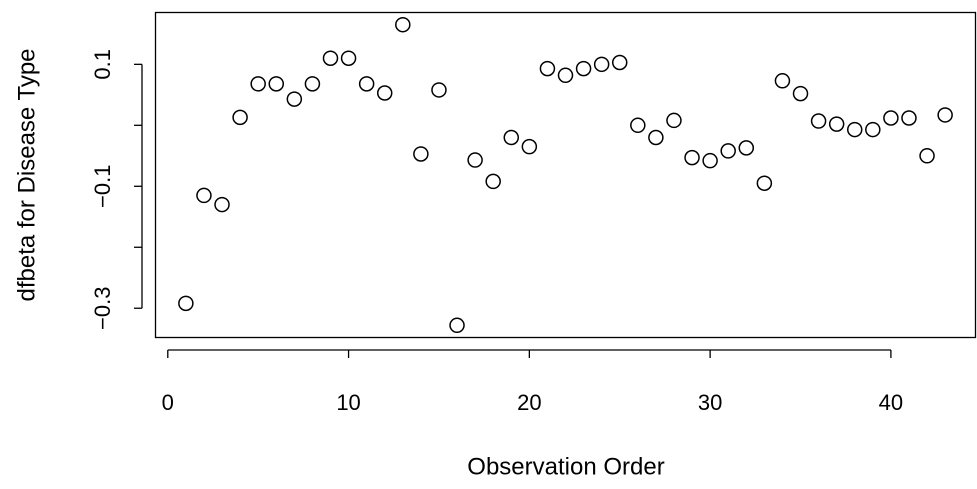  I want to click on x-tick-label: 30, so click(710, 402).